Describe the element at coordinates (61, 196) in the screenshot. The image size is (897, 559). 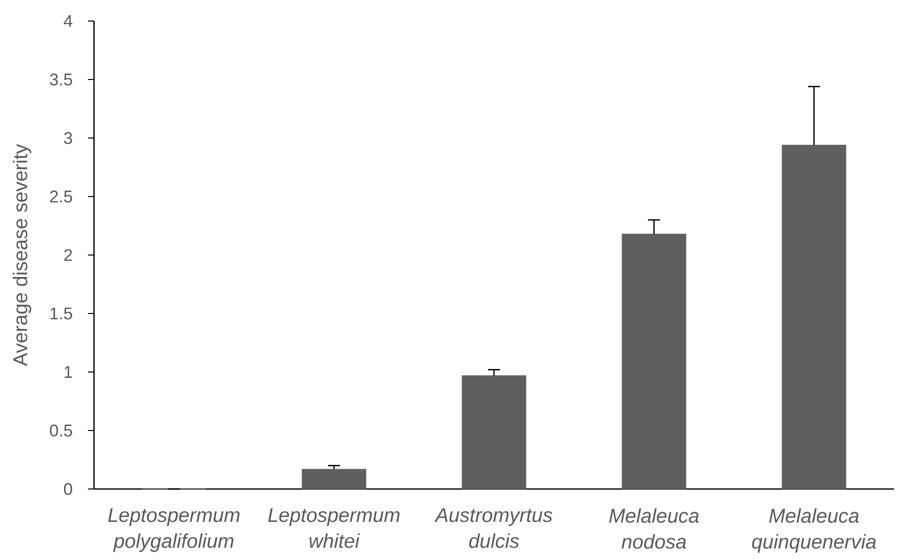
I see `y-tick-label: 2.5` at that location.